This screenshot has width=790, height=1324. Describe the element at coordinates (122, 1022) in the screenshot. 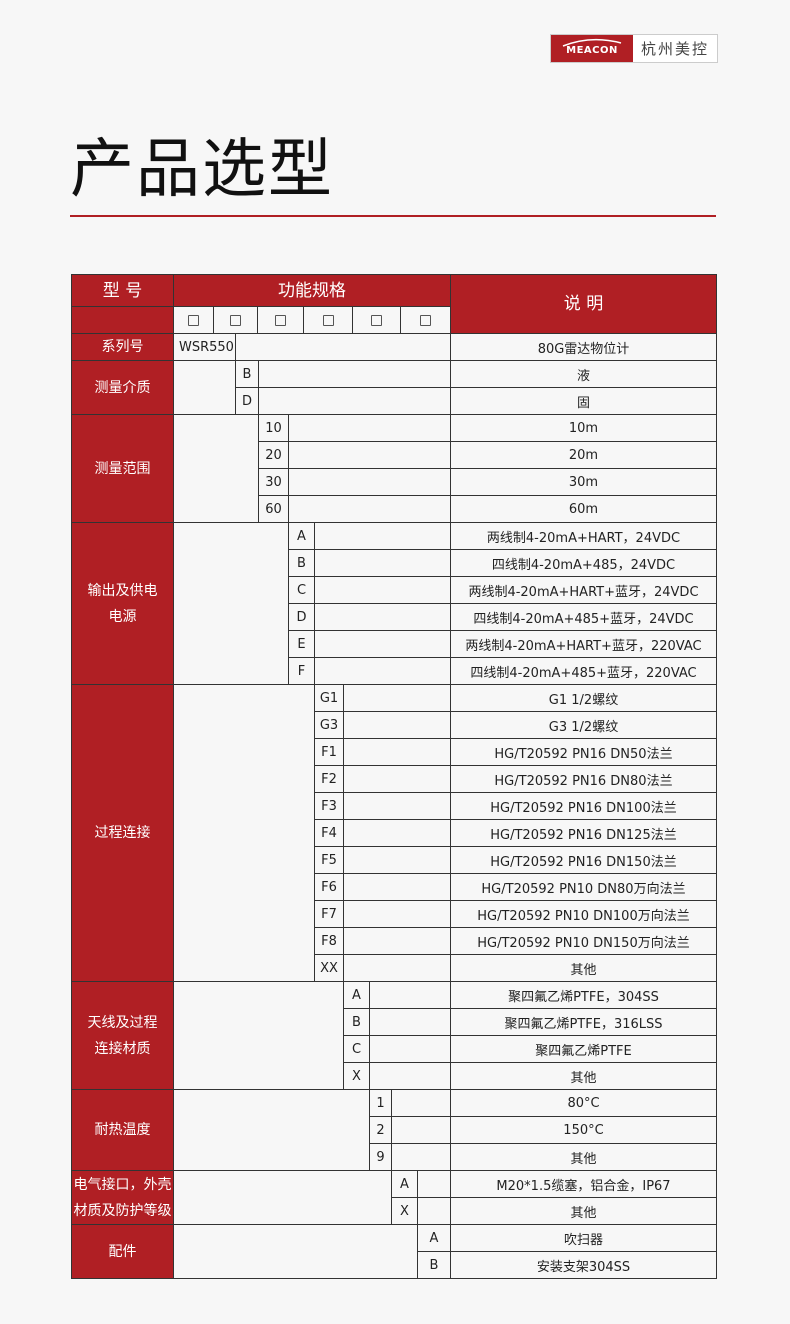

I see `group-label-line: 天线及过程` at that location.